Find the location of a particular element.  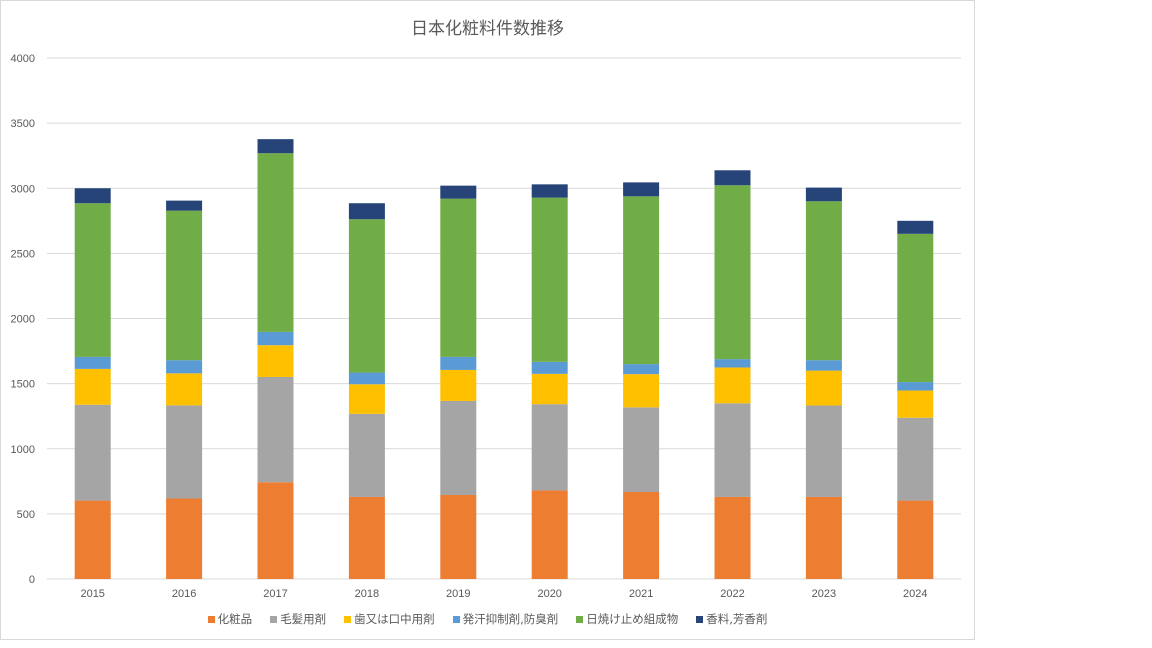

y-tick-label: 0 is located at coordinates (32, 580).